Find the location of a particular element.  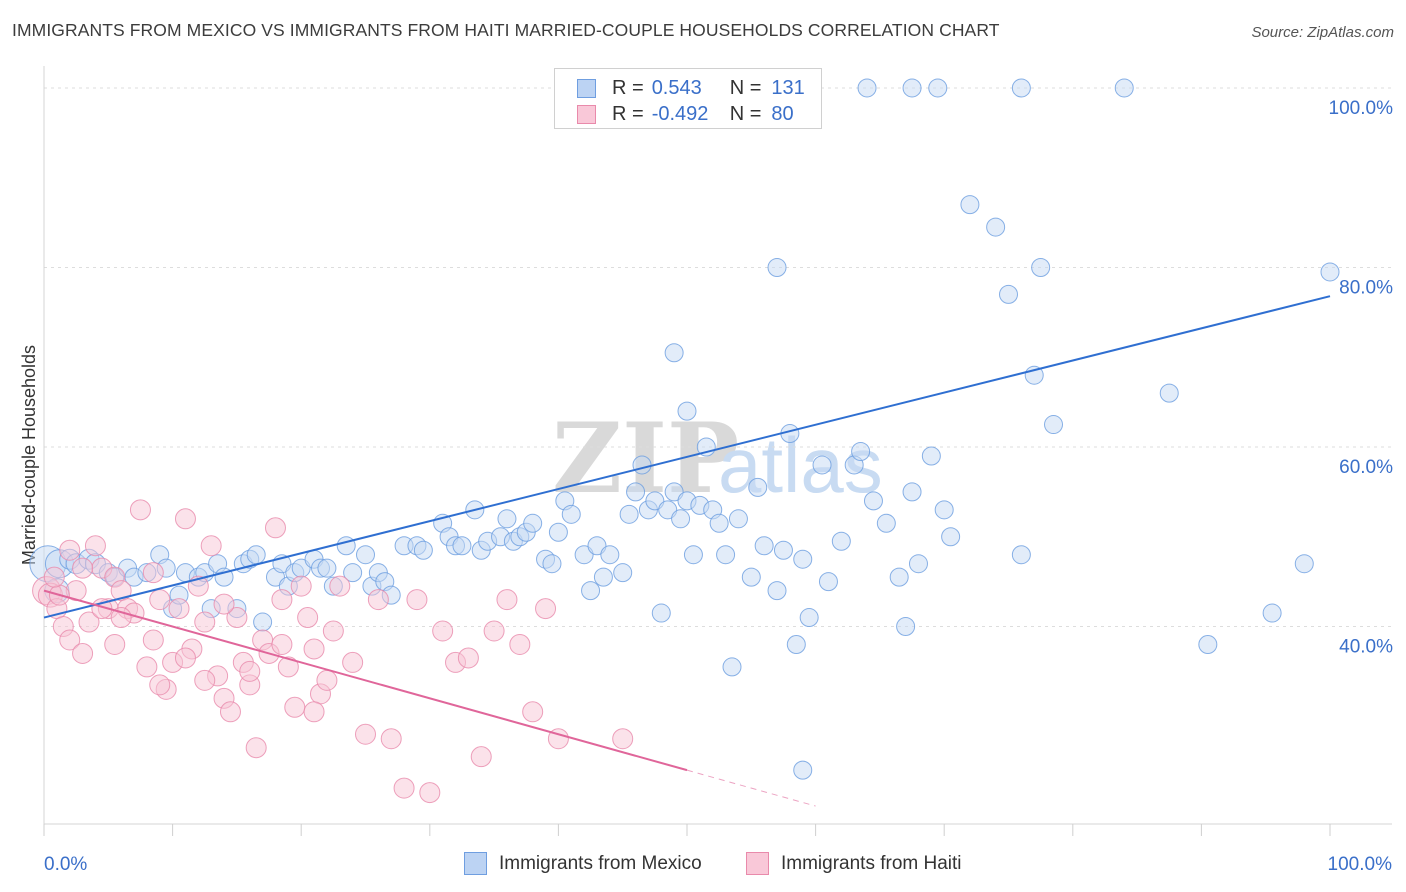

haiti-trend-line is located at coordinates (365, 680).